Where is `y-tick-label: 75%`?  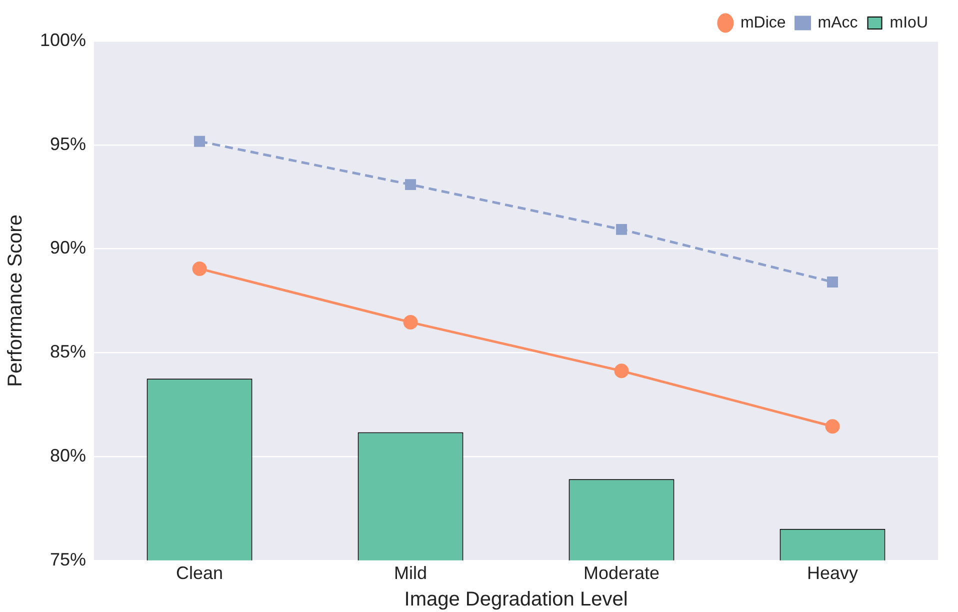 y-tick-label: 75% is located at coordinates (68, 559).